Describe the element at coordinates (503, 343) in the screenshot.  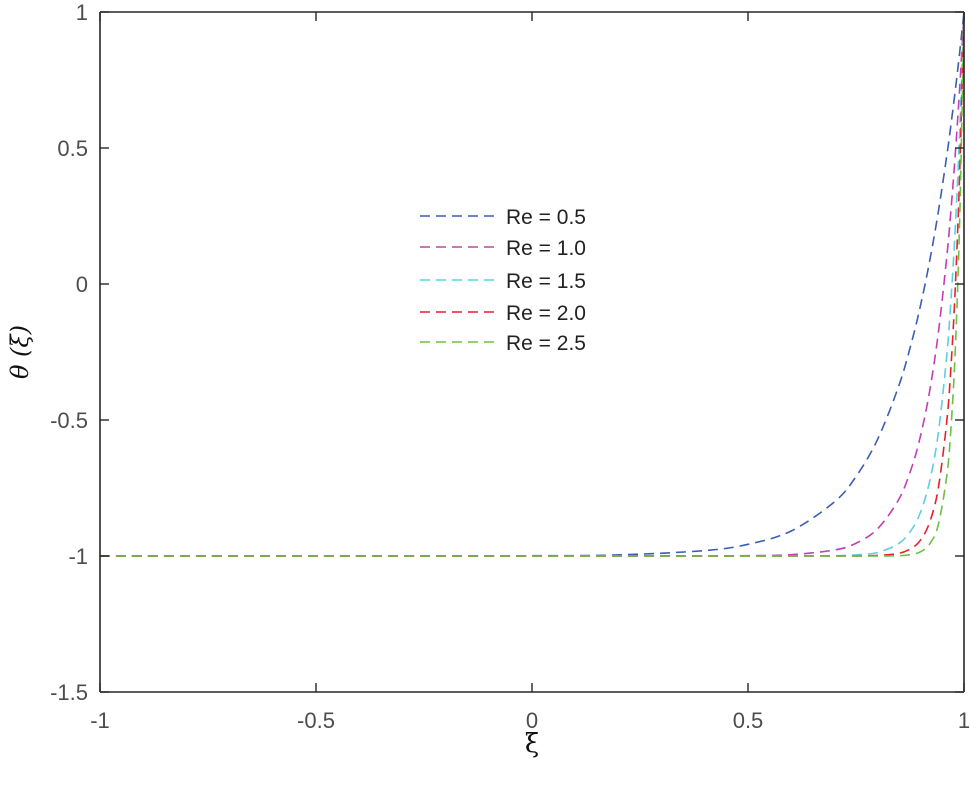
I see `legend-item: Re = 2.5` at that location.